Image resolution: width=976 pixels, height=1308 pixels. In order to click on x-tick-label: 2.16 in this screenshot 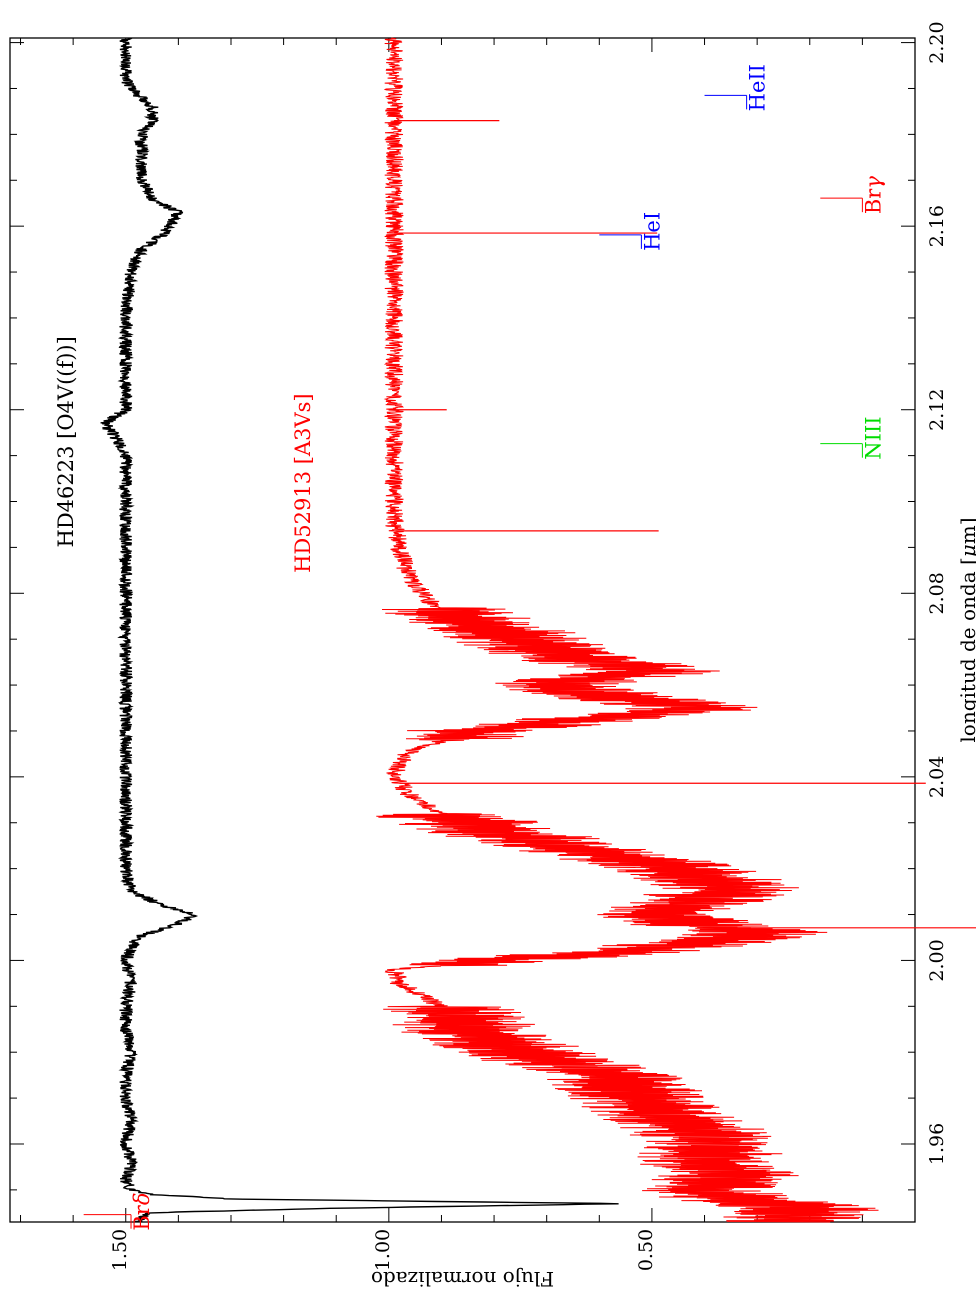, I will do `click(937, 226)`.